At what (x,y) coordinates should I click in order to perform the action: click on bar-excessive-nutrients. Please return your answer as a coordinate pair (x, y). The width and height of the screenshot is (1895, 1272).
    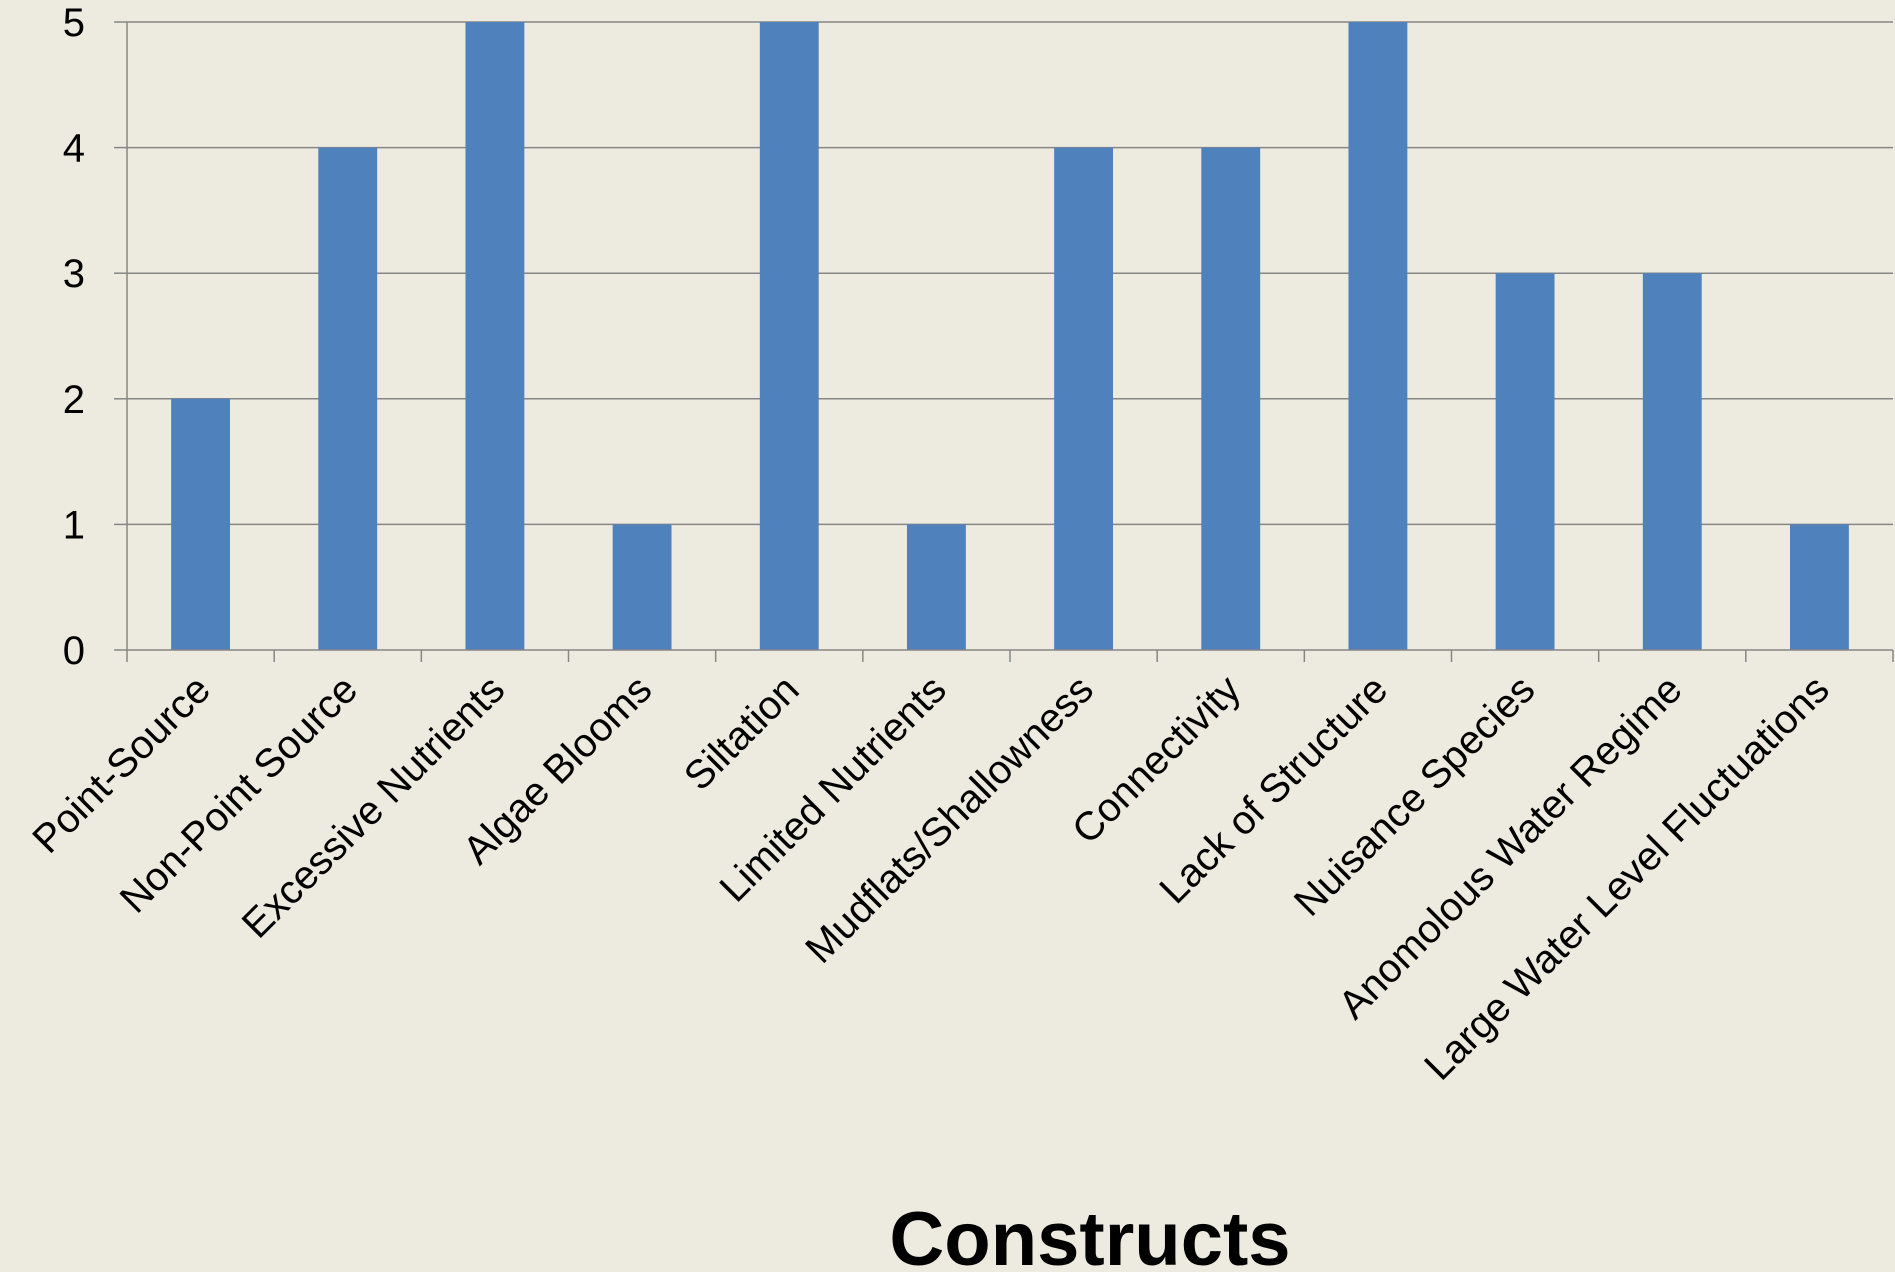
    Looking at the image, I should click on (495, 336).